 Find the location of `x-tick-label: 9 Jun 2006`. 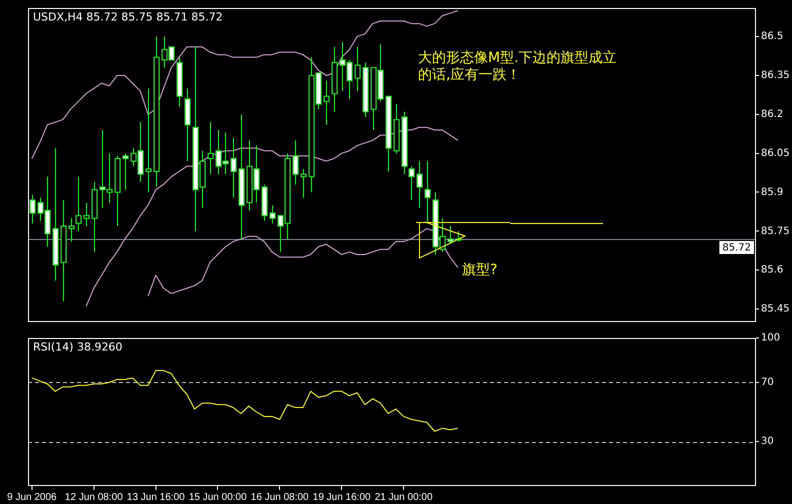

x-tick-label: 9 Jun 2006 is located at coordinates (32, 497).